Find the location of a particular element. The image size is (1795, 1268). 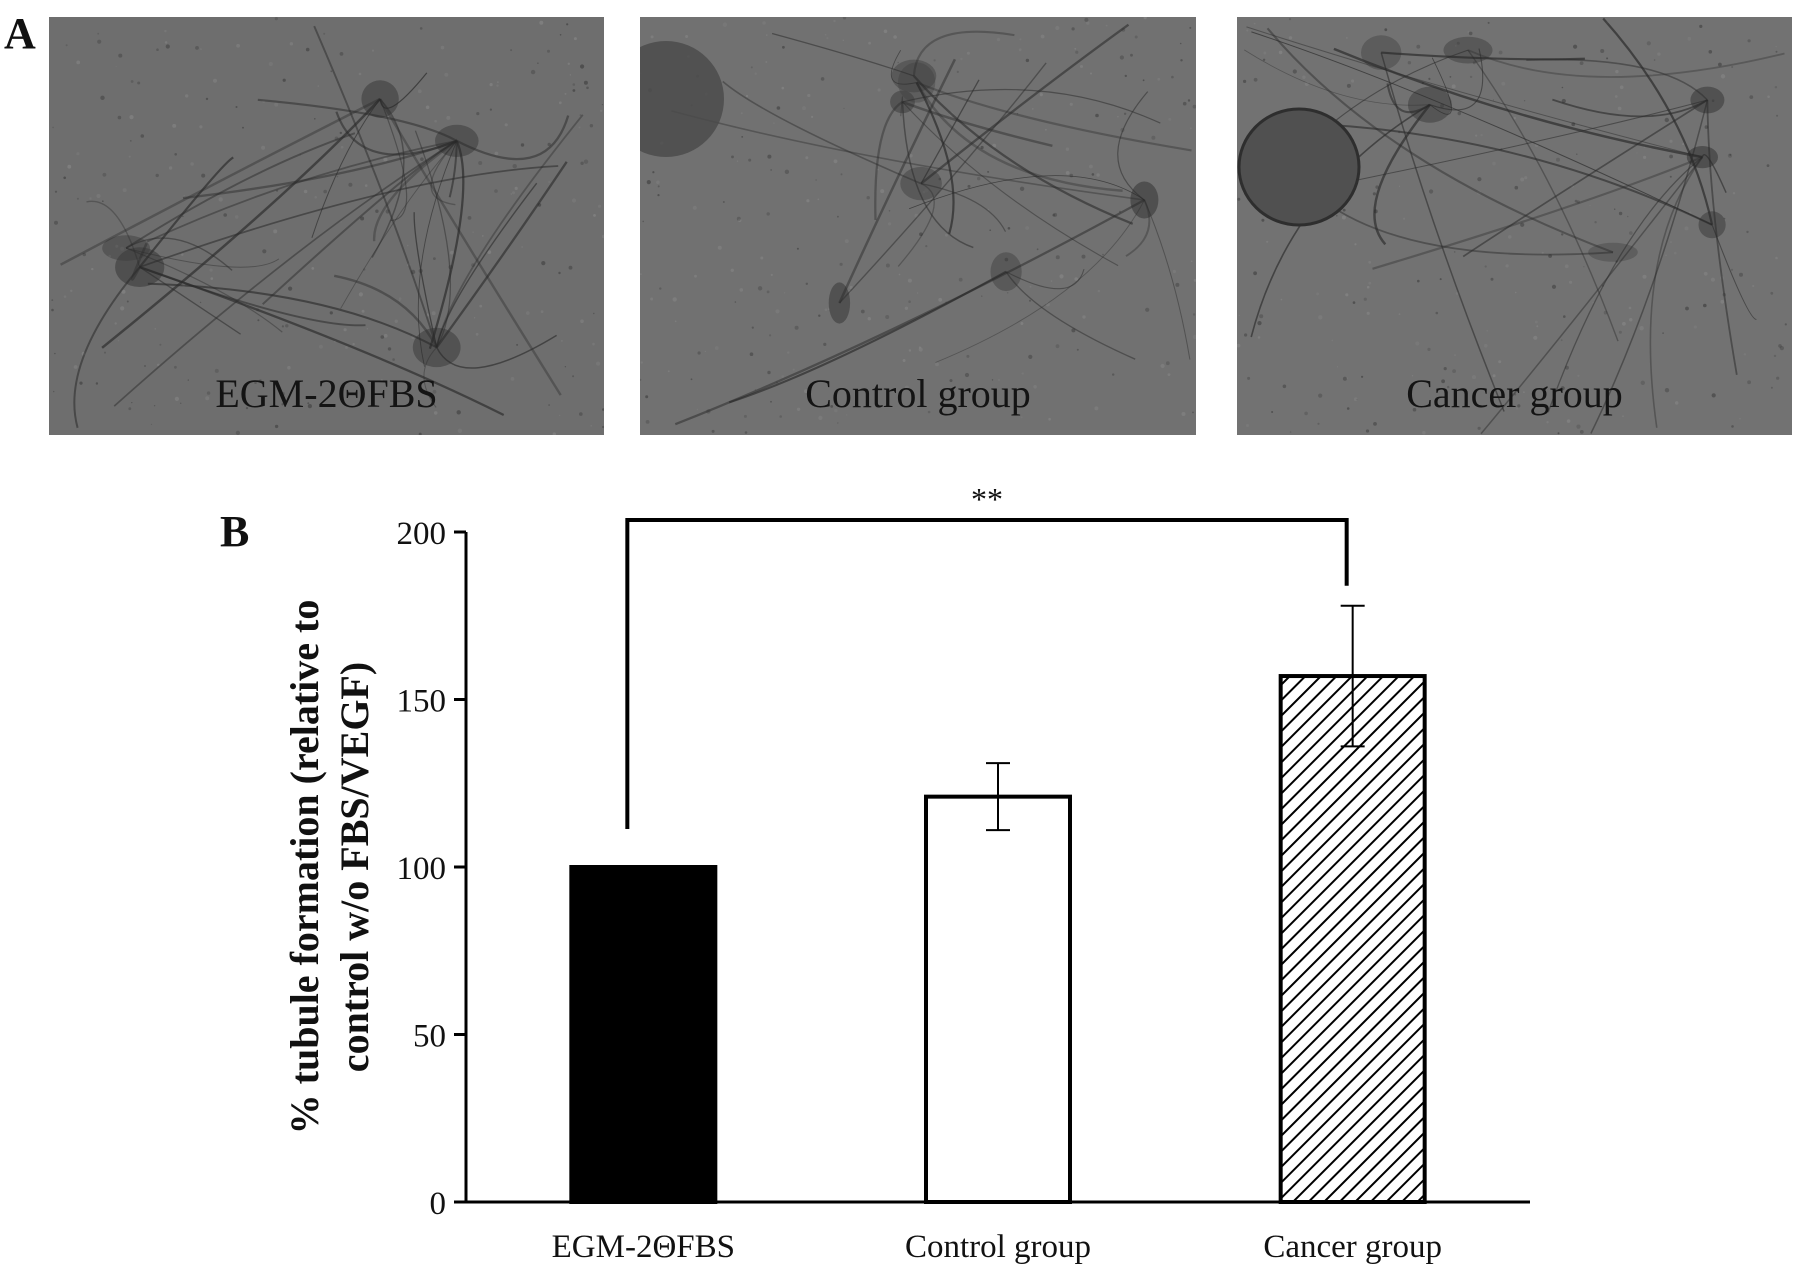

y-axis-label: % tubule formation (relative to is located at coordinates (304, 867).